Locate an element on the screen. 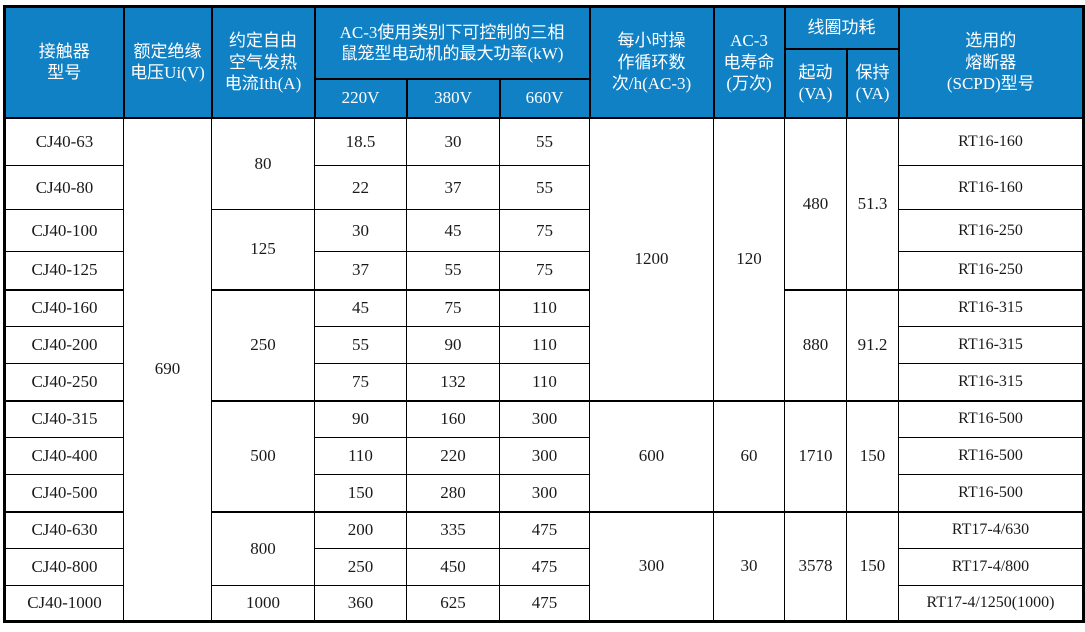 Image resolution: width=1085 pixels, height=632 pixels. cell-coil-start: 1710 is located at coordinates (816, 455).